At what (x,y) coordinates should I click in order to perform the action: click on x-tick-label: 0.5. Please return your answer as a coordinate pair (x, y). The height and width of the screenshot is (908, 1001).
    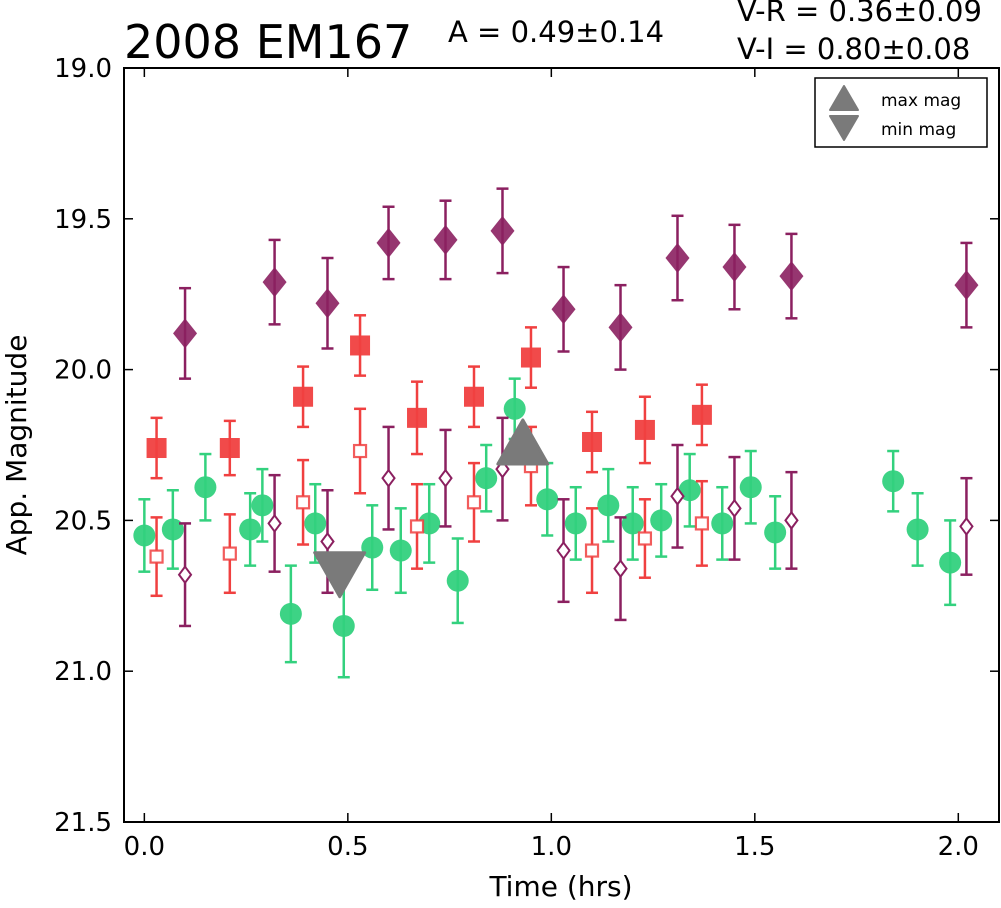
    Looking at the image, I should click on (347, 847).